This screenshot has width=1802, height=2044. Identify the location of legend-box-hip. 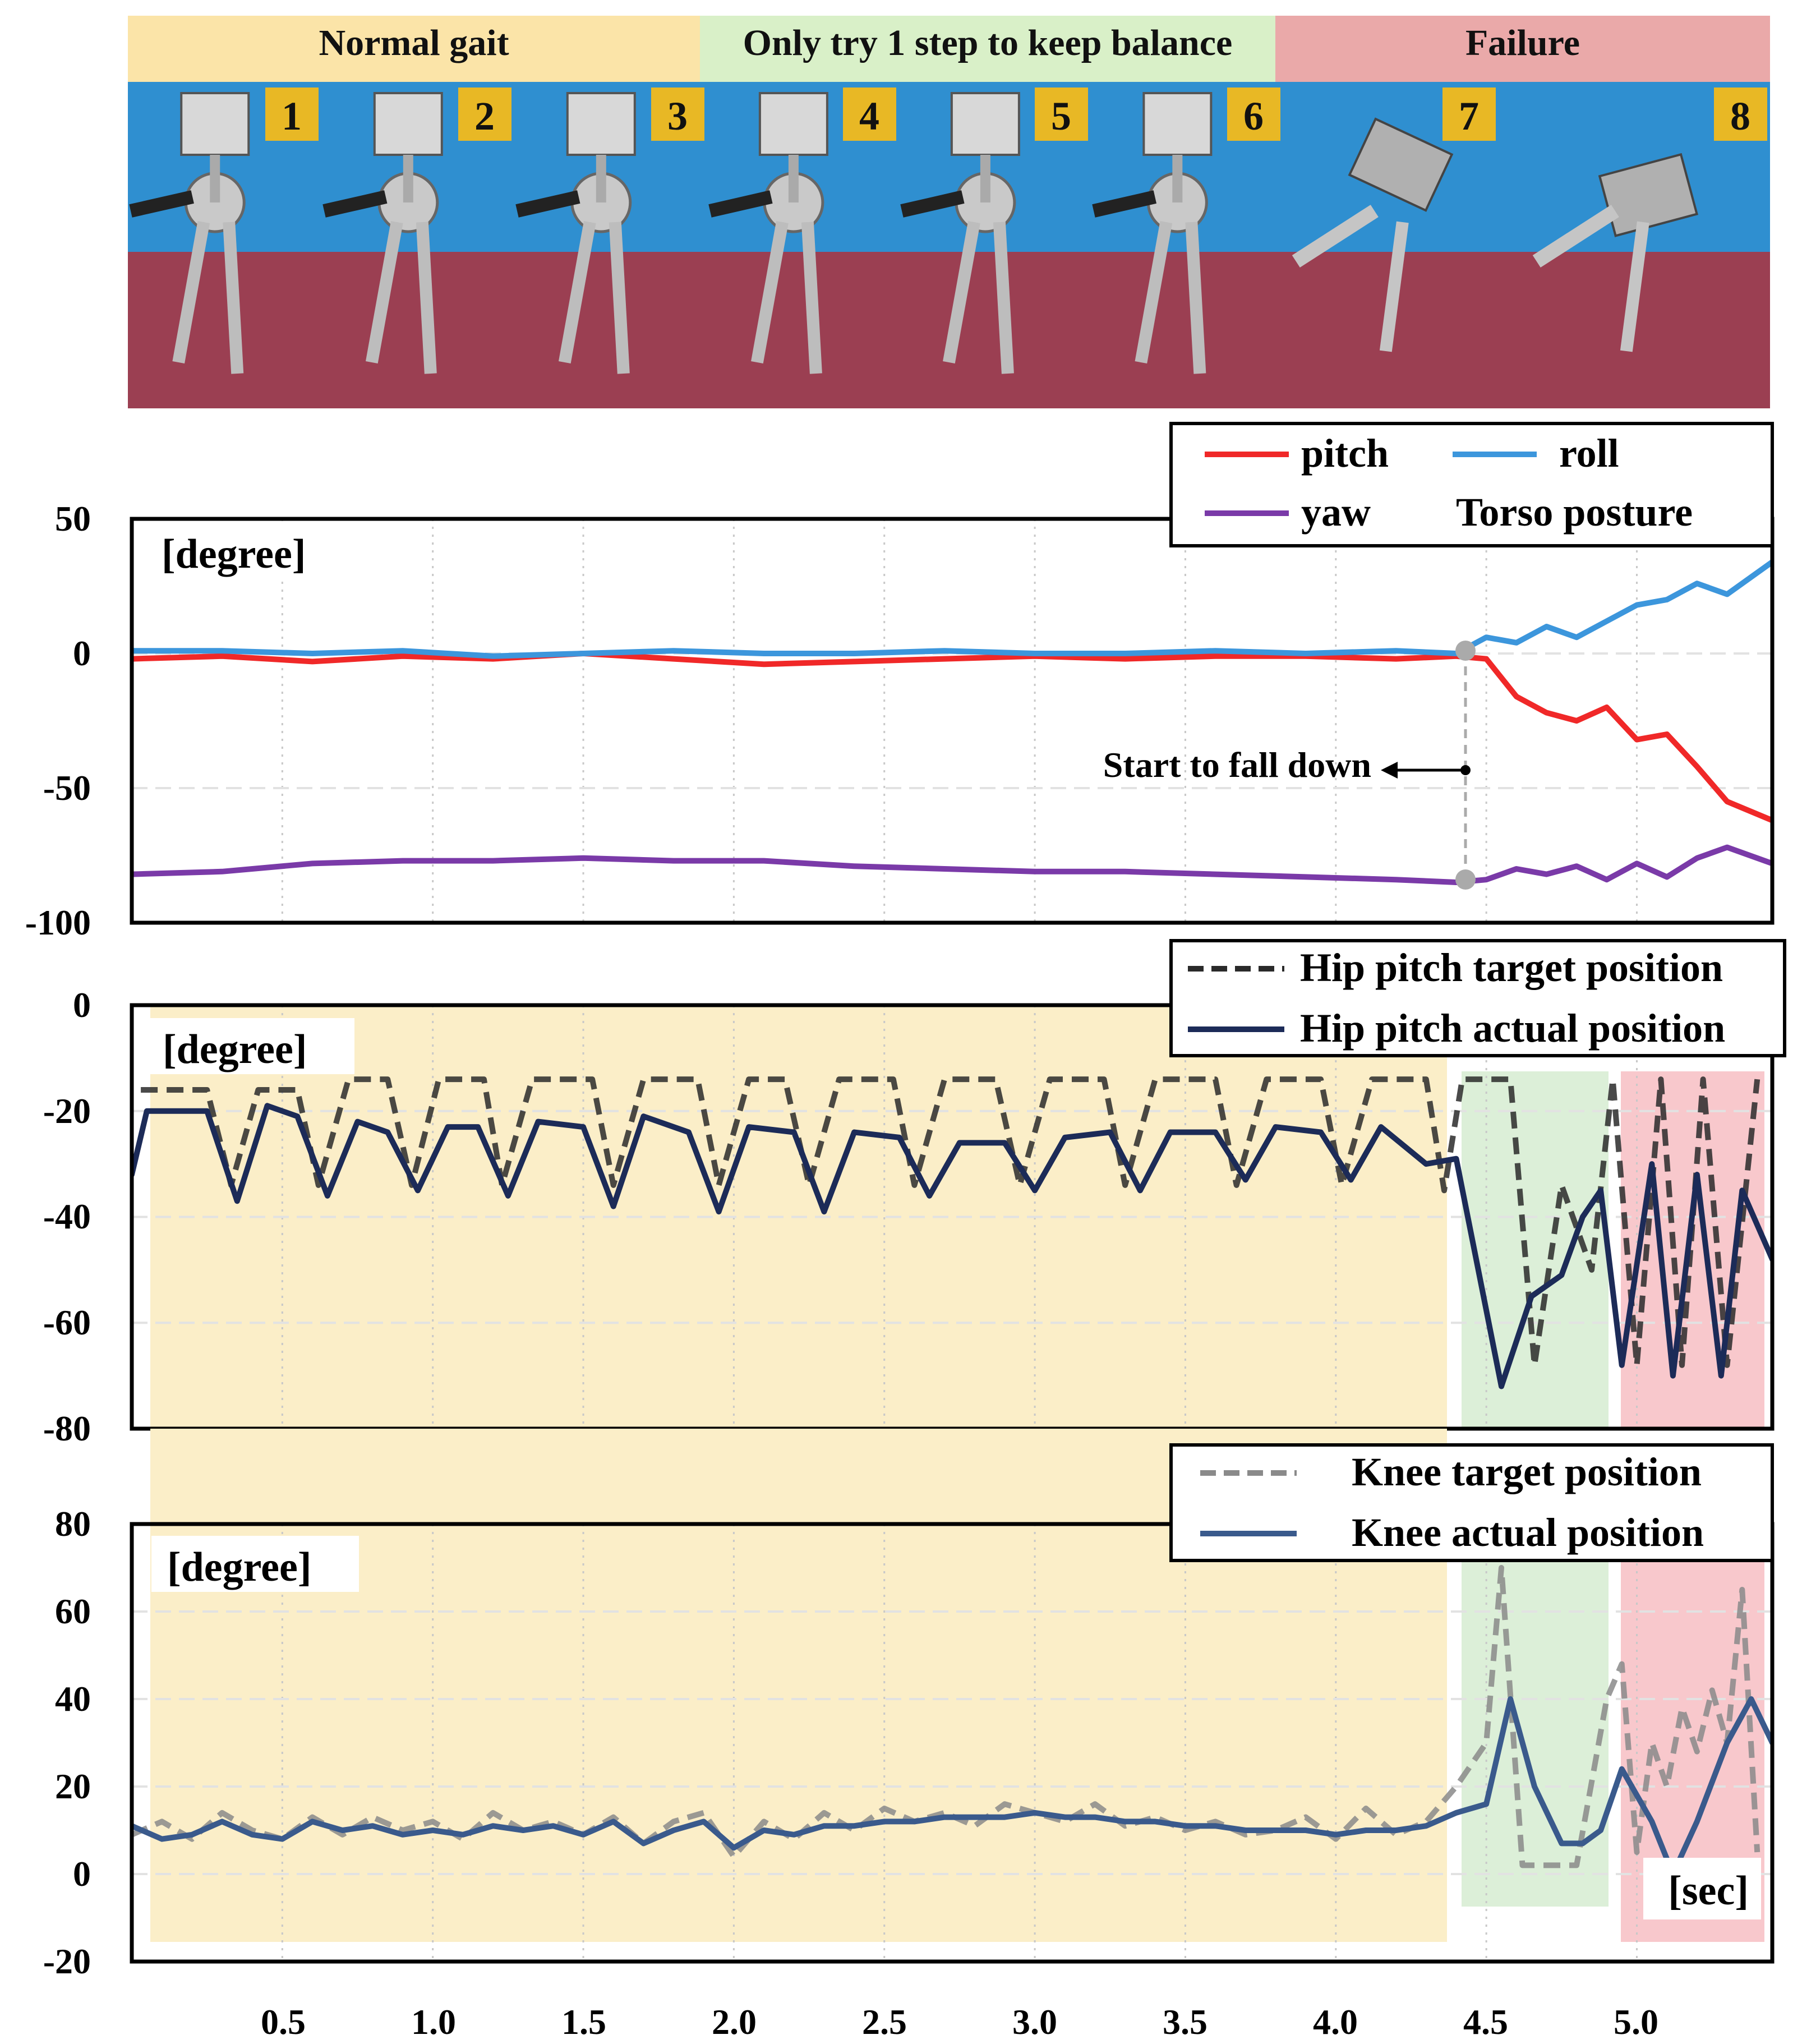
(1477, 998).